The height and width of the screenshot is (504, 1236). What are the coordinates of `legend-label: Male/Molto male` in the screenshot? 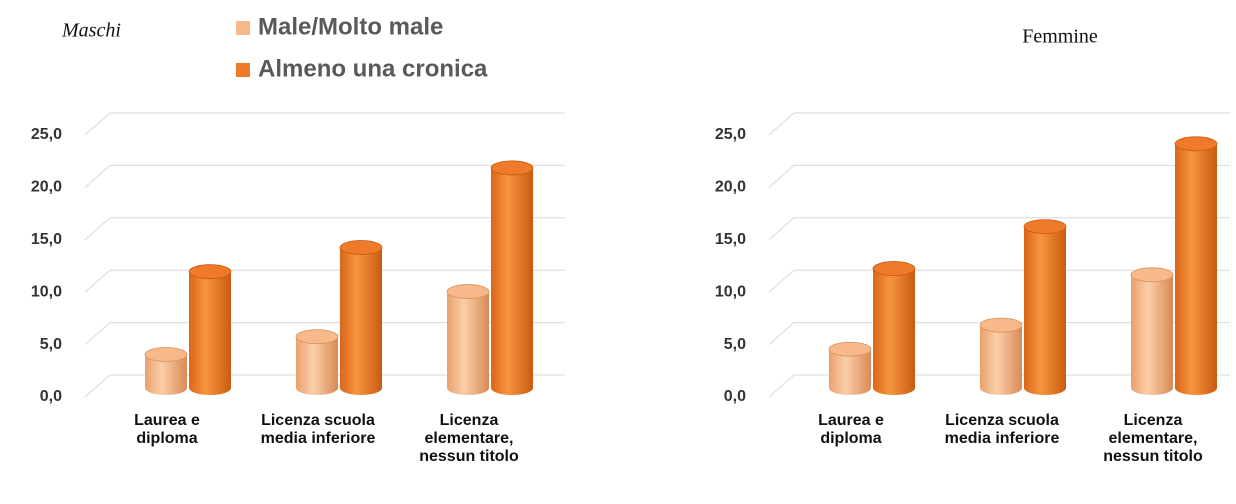 It's located at (350, 26).